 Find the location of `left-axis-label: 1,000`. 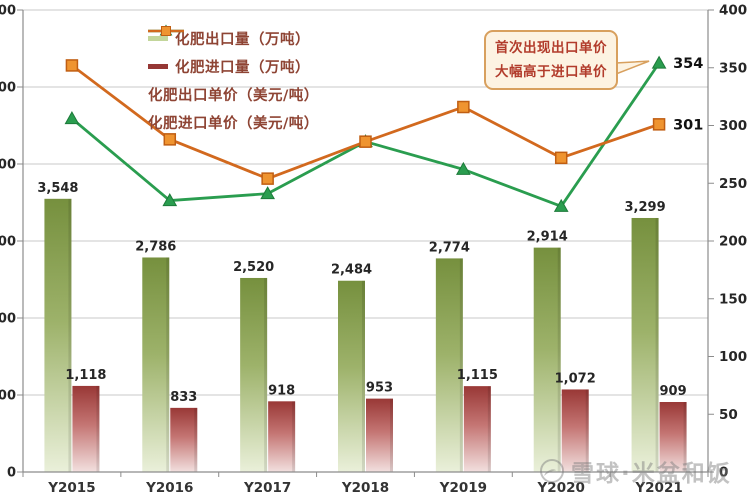

left-axis-label: 1,000 is located at coordinates (8, 396).